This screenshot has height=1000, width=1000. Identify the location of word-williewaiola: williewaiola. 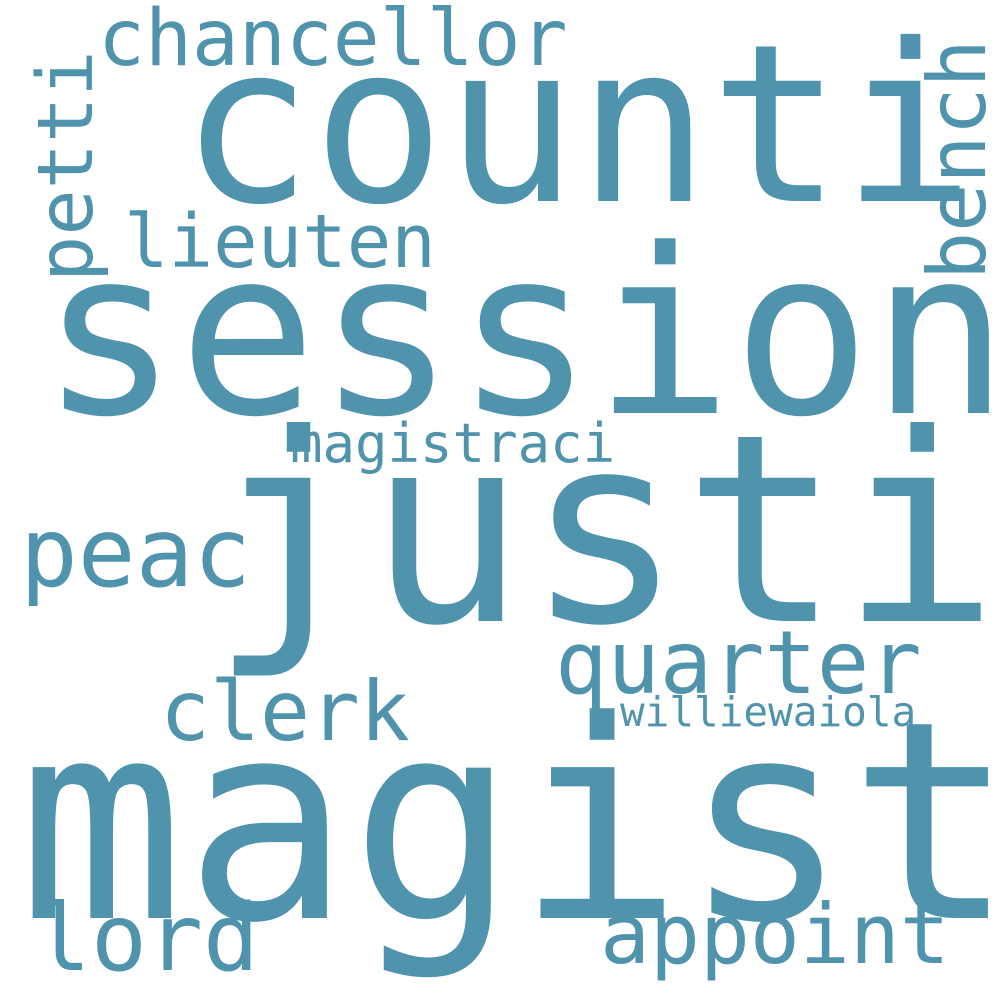
(768, 712).